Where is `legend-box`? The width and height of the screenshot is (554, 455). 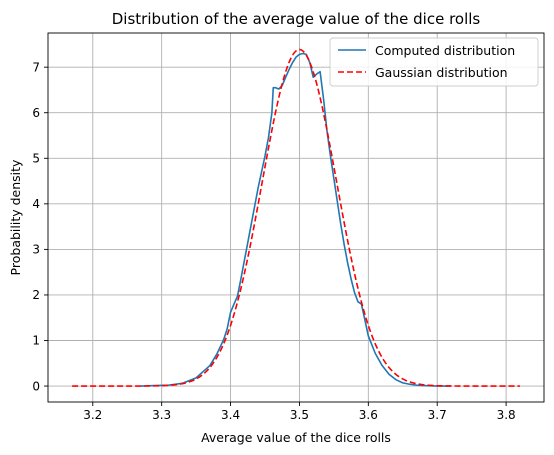
legend-box is located at coordinates (434, 62).